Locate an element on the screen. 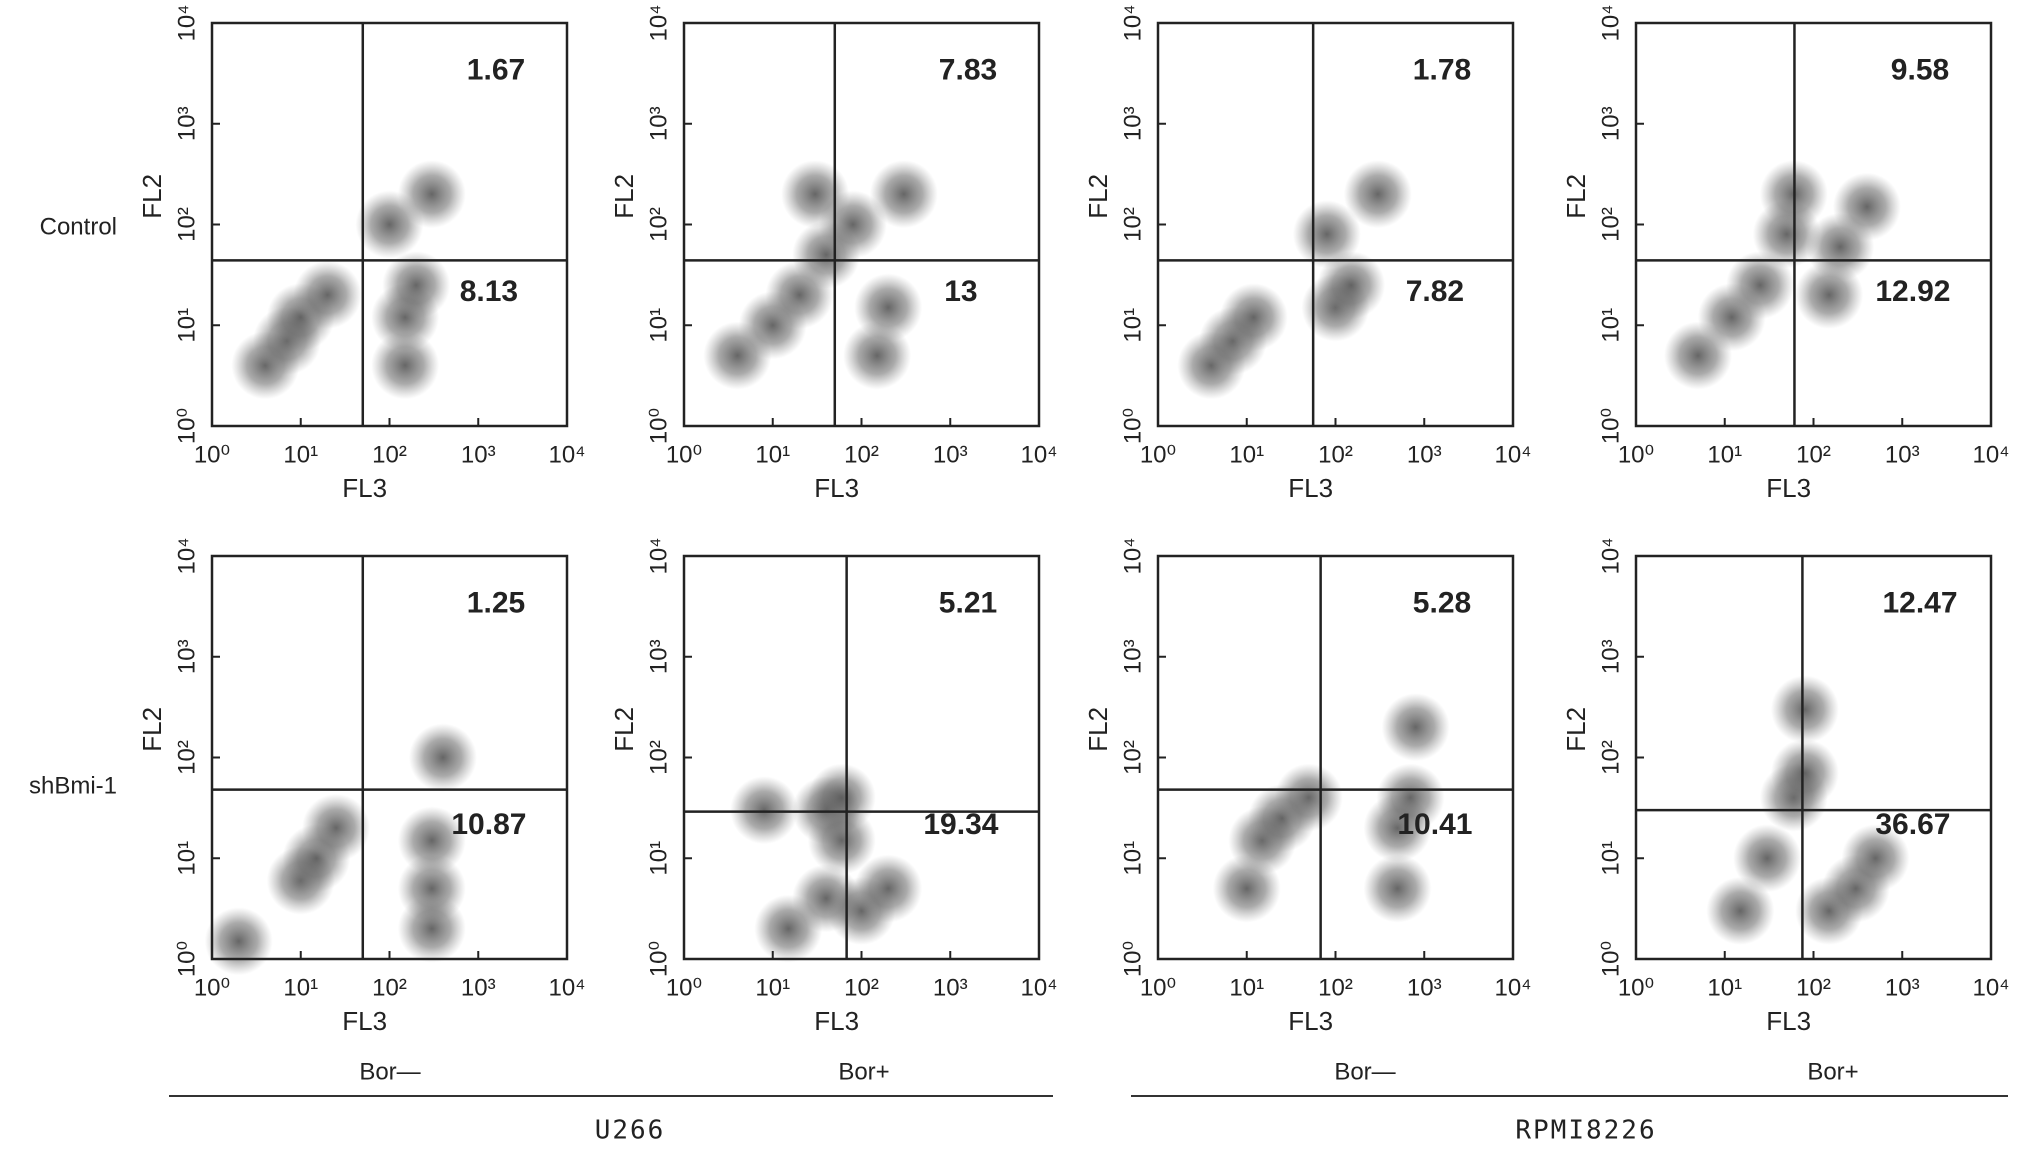  quadrant-value: 8.13 is located at coordinates (489, 291).